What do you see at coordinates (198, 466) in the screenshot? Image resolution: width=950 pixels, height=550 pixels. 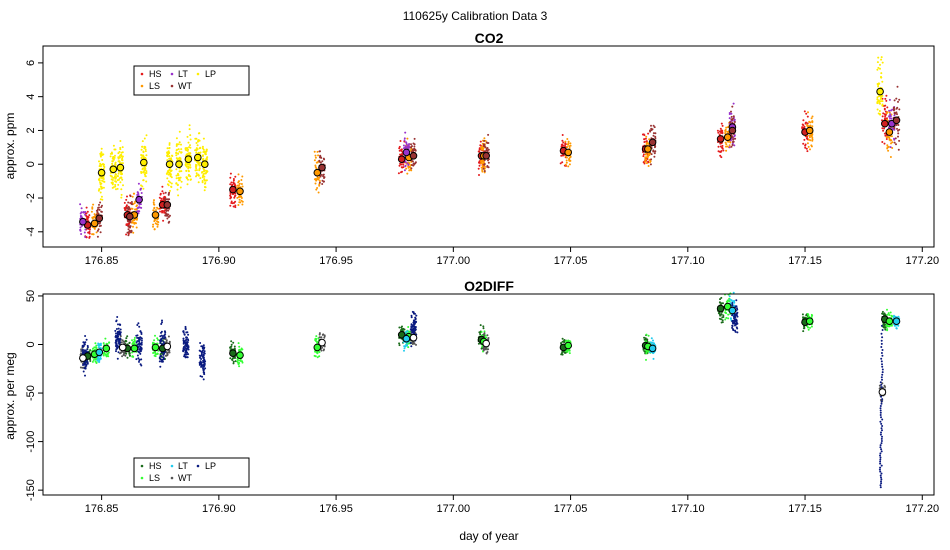 I see `o2diff-legend-swatch-lp` at bounding box center [198, 466].